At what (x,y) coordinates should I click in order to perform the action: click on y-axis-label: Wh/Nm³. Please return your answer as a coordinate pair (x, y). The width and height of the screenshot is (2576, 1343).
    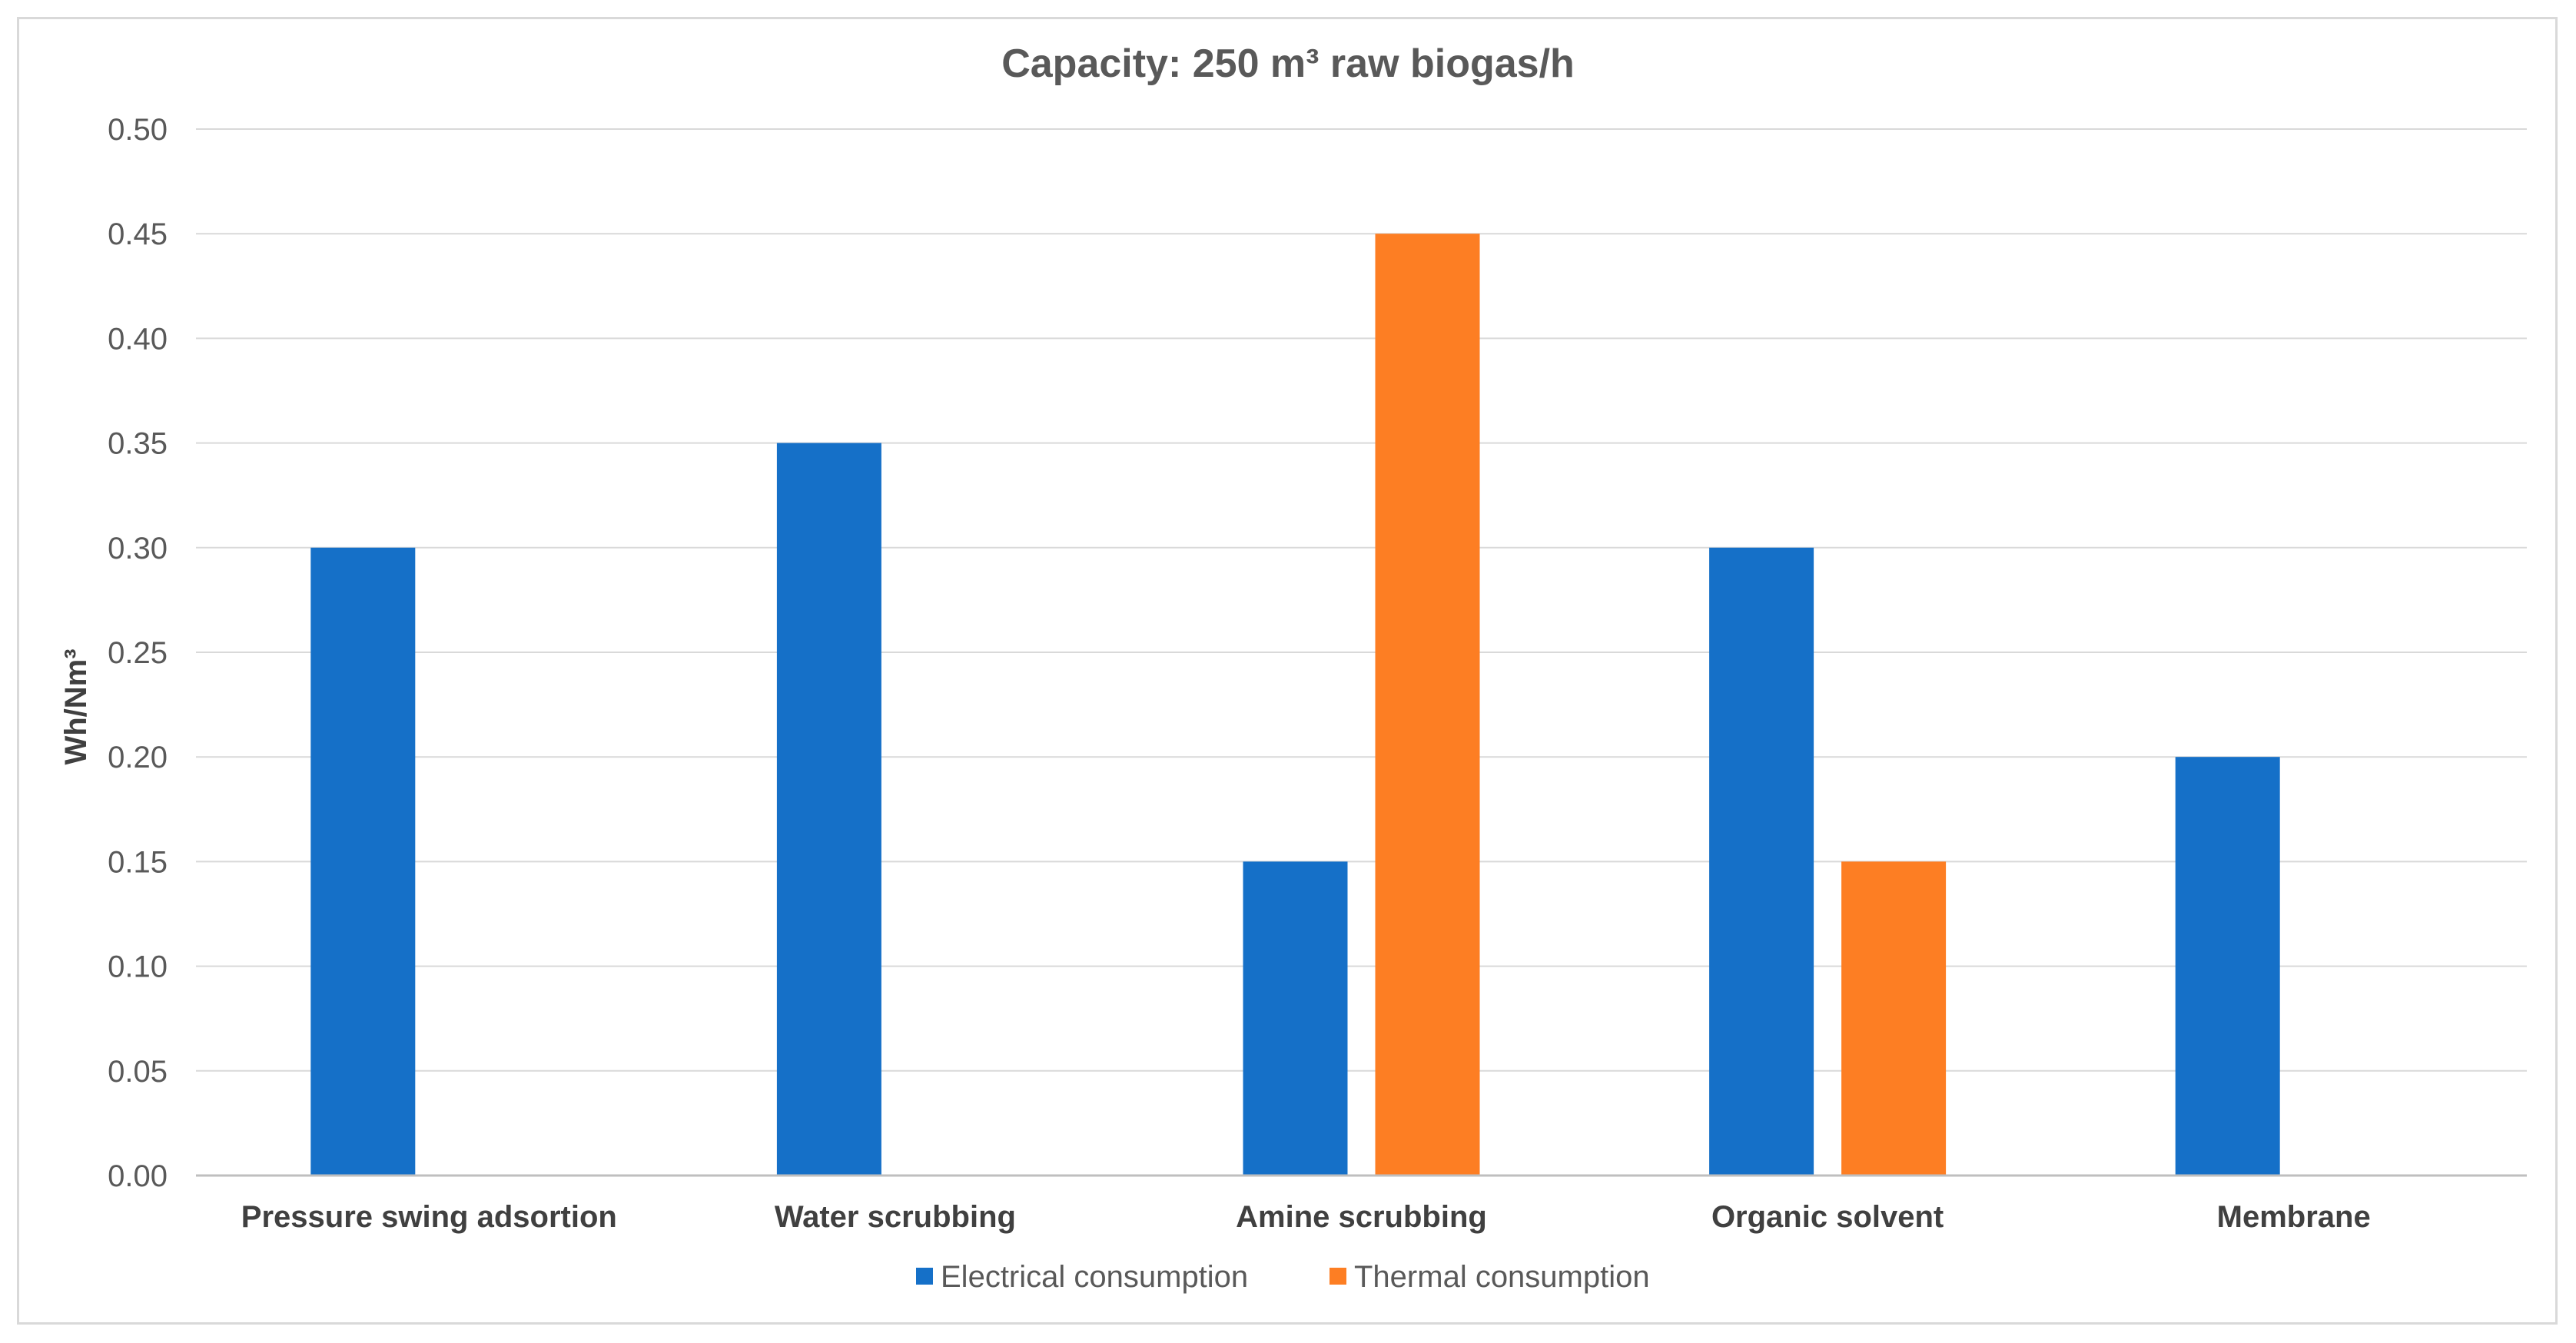
    Looking at the image, I should click on (76, 706).